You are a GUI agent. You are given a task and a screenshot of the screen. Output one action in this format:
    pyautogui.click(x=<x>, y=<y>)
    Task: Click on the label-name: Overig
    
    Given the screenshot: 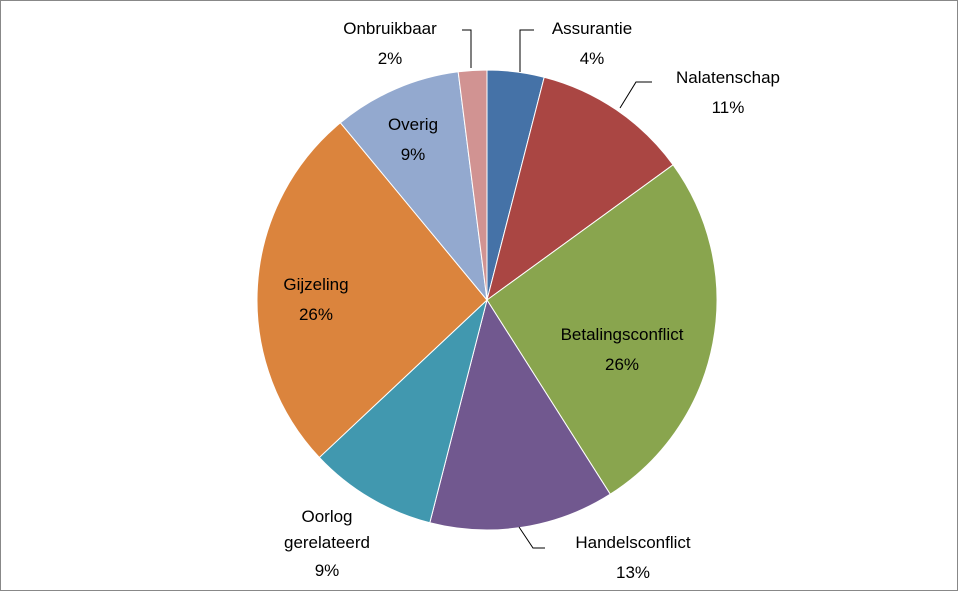 What is the action you would take?
    pyautogui.click(x=413, y=124)
    